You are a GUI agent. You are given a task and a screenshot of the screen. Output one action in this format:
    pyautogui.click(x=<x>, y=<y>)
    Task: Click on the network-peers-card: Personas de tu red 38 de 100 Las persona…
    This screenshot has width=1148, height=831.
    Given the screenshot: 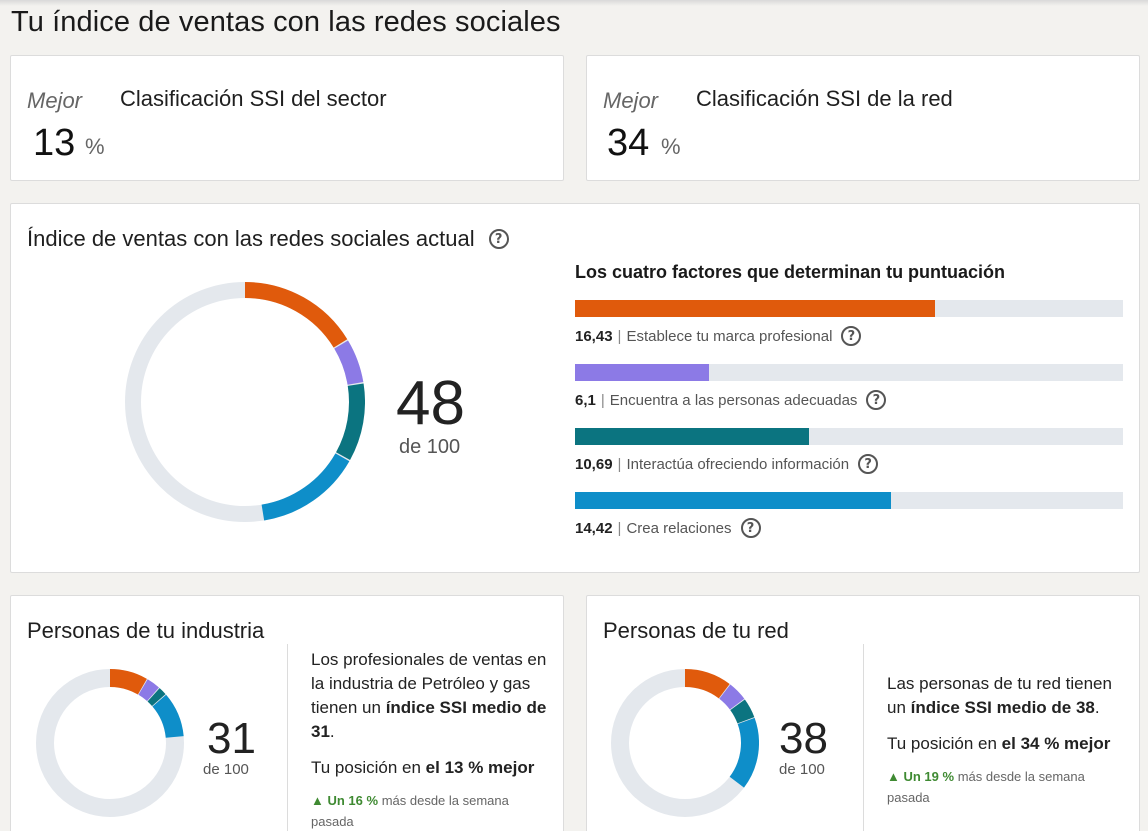 What is the action you would take?
    pyautogui.click(x=863, y=713)
    